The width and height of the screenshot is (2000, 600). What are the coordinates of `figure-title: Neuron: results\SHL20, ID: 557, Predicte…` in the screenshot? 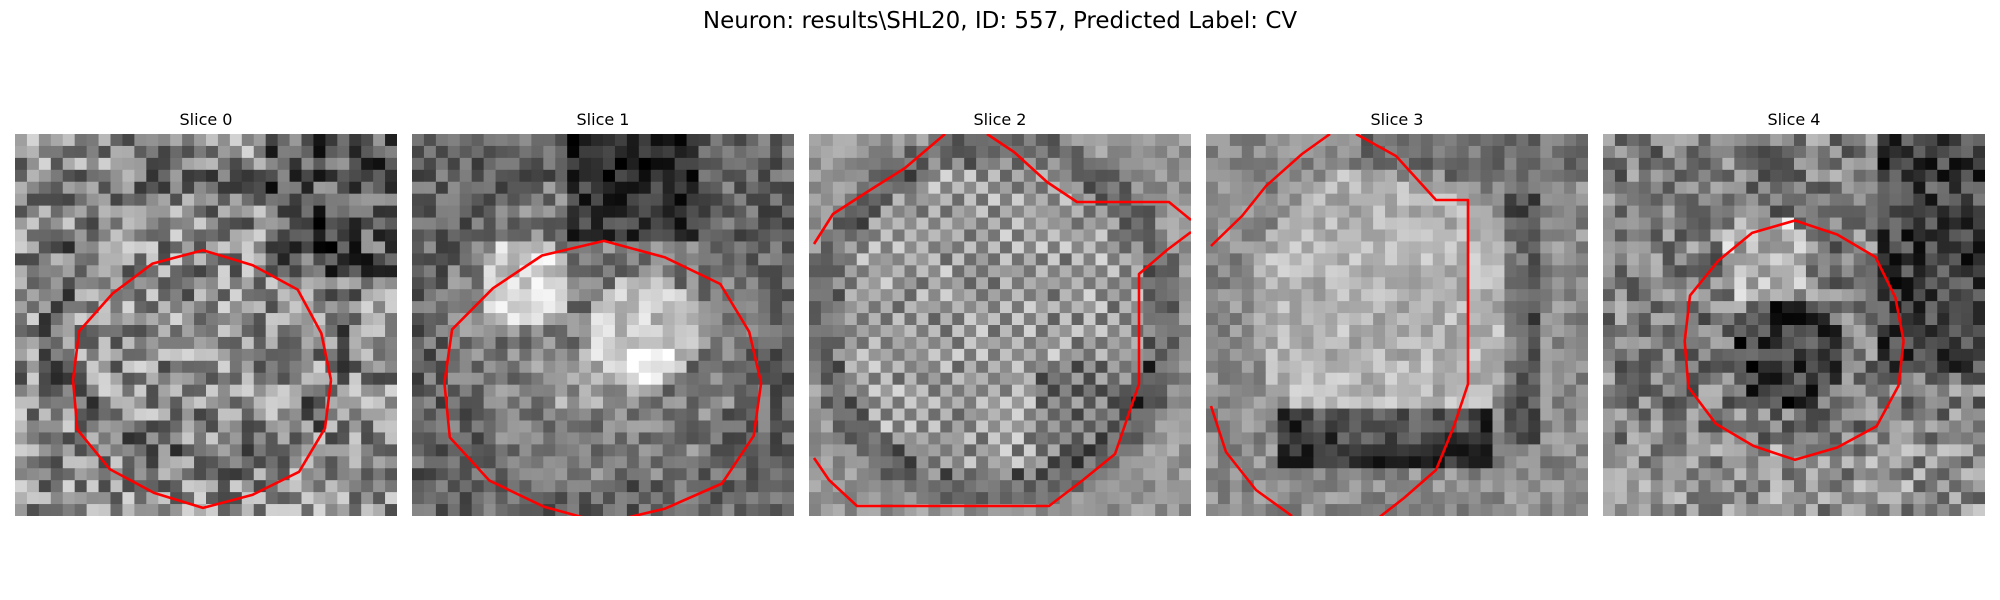 It's located at (1000, 21).